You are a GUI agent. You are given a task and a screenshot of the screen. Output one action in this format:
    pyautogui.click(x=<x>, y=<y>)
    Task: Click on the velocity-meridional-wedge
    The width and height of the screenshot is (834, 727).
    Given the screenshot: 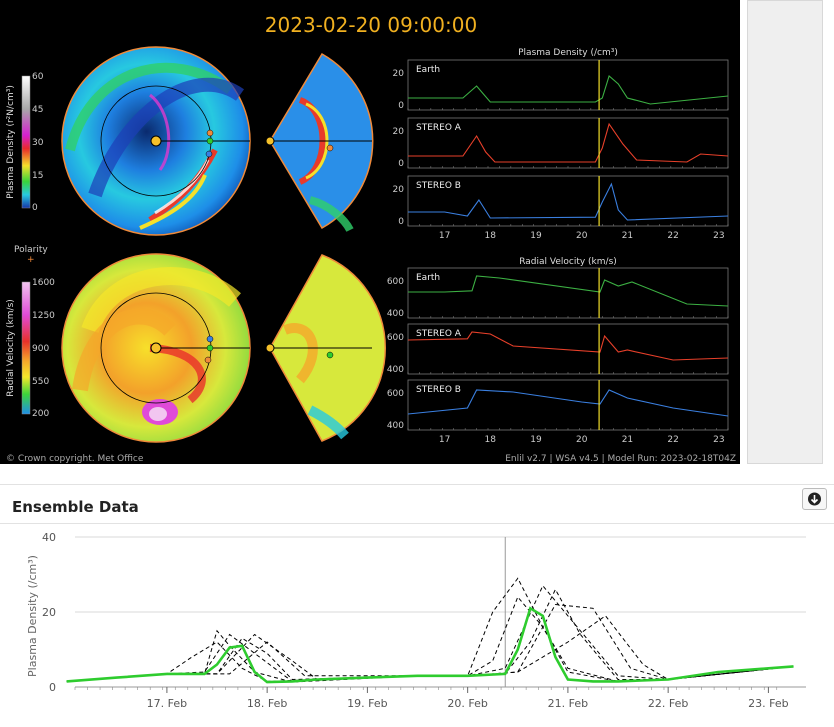 What is the action you would take?
    pyautogui.click(x=325, y=348)
    